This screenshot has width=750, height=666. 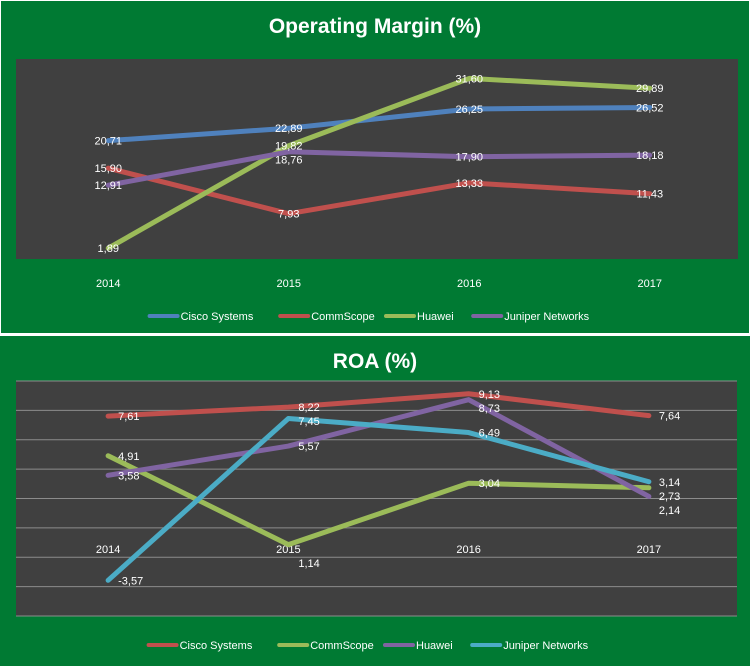 I want to click on data-label: 2,14, so click(x=669, y=511).